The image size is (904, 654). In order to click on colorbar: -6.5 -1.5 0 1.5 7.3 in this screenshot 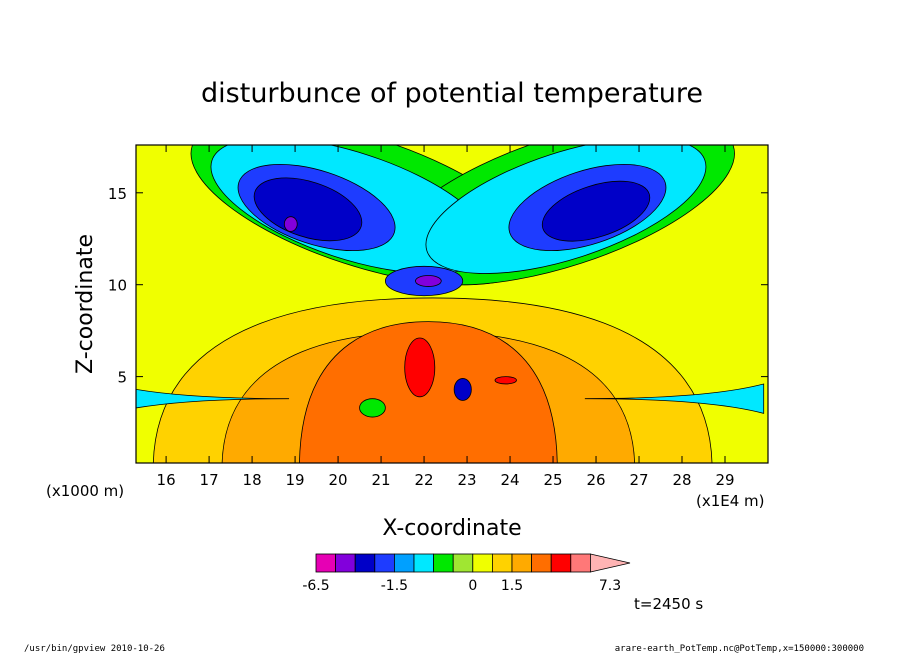, I will do `click(466, 573)`.